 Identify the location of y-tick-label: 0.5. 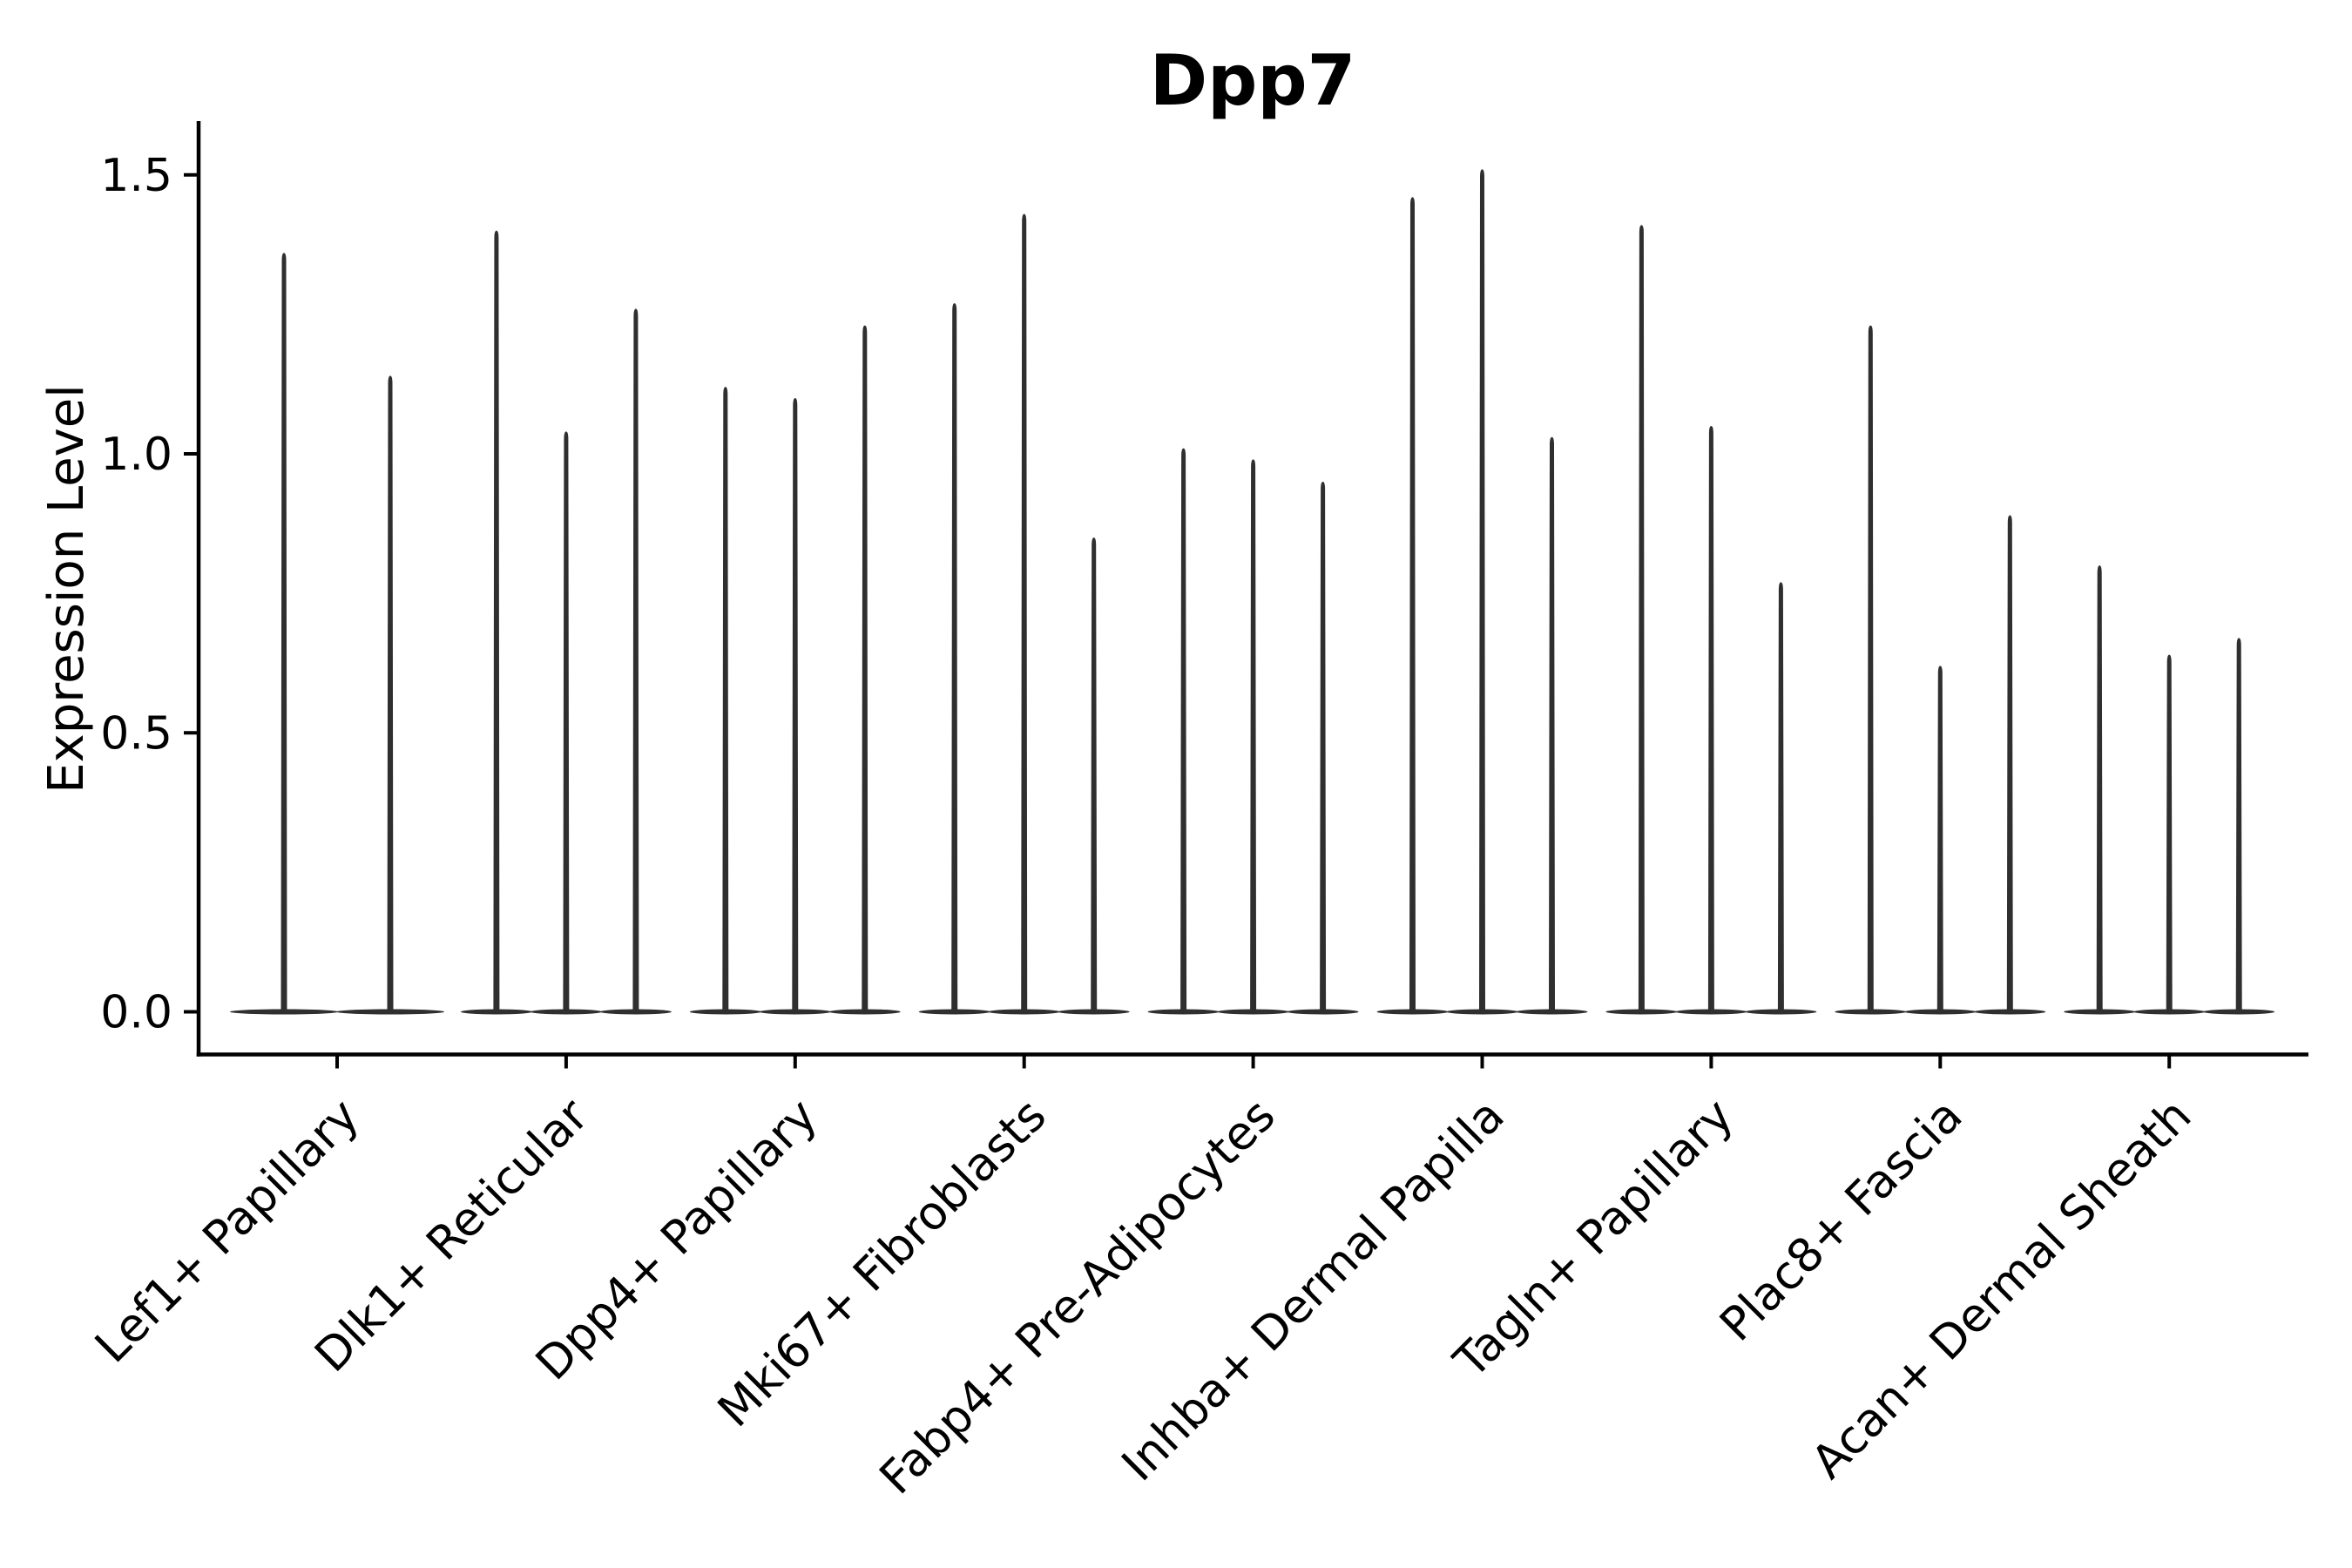
(136, 733).